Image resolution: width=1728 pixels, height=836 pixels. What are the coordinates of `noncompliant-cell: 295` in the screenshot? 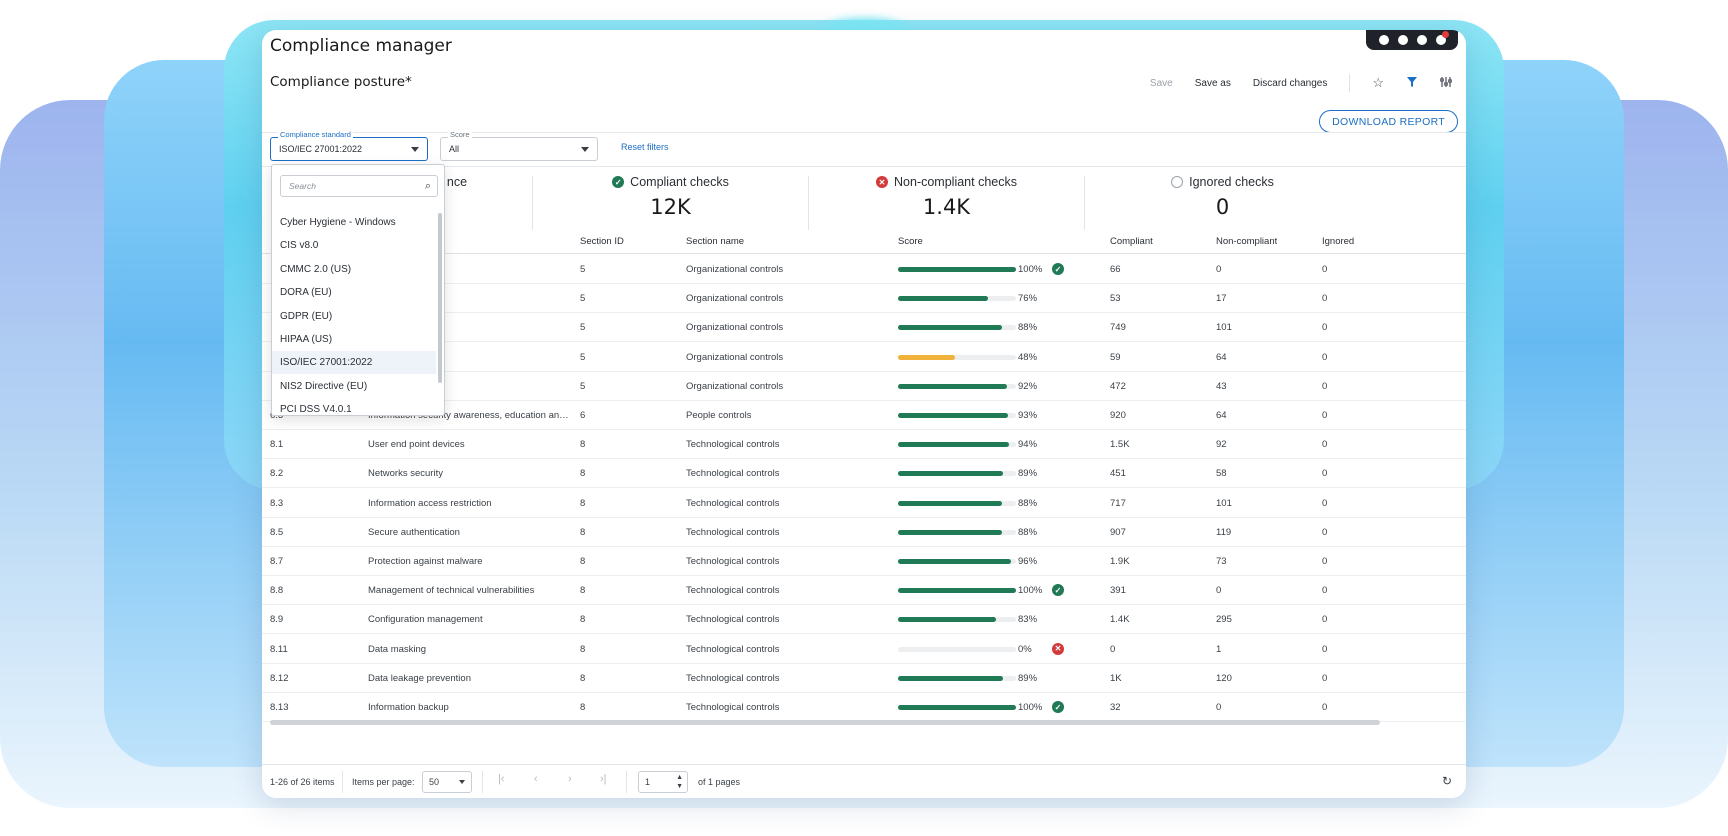 It's located at (1224, 620).